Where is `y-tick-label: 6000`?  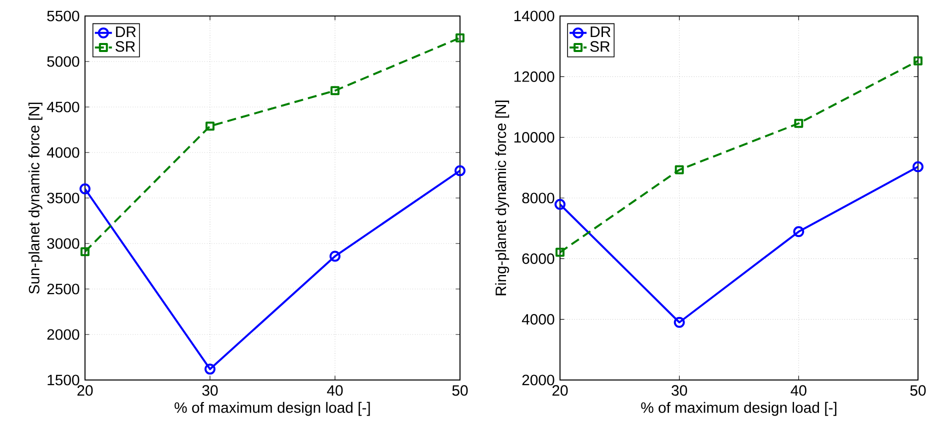
y-tick-label: 6000 is located at coordinates (538, 258).